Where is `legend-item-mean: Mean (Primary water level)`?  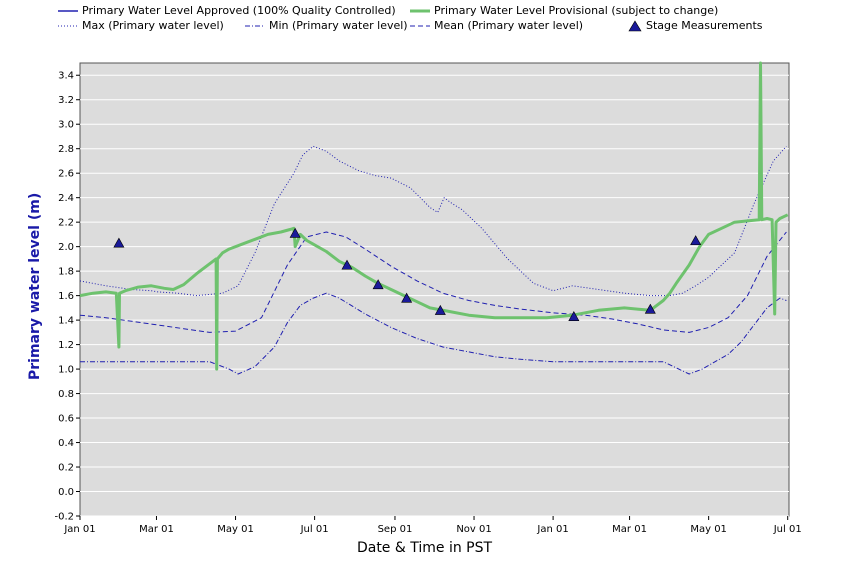
legend-item-mean: Mean (Primary water level) is located at coordinates (496, 26).